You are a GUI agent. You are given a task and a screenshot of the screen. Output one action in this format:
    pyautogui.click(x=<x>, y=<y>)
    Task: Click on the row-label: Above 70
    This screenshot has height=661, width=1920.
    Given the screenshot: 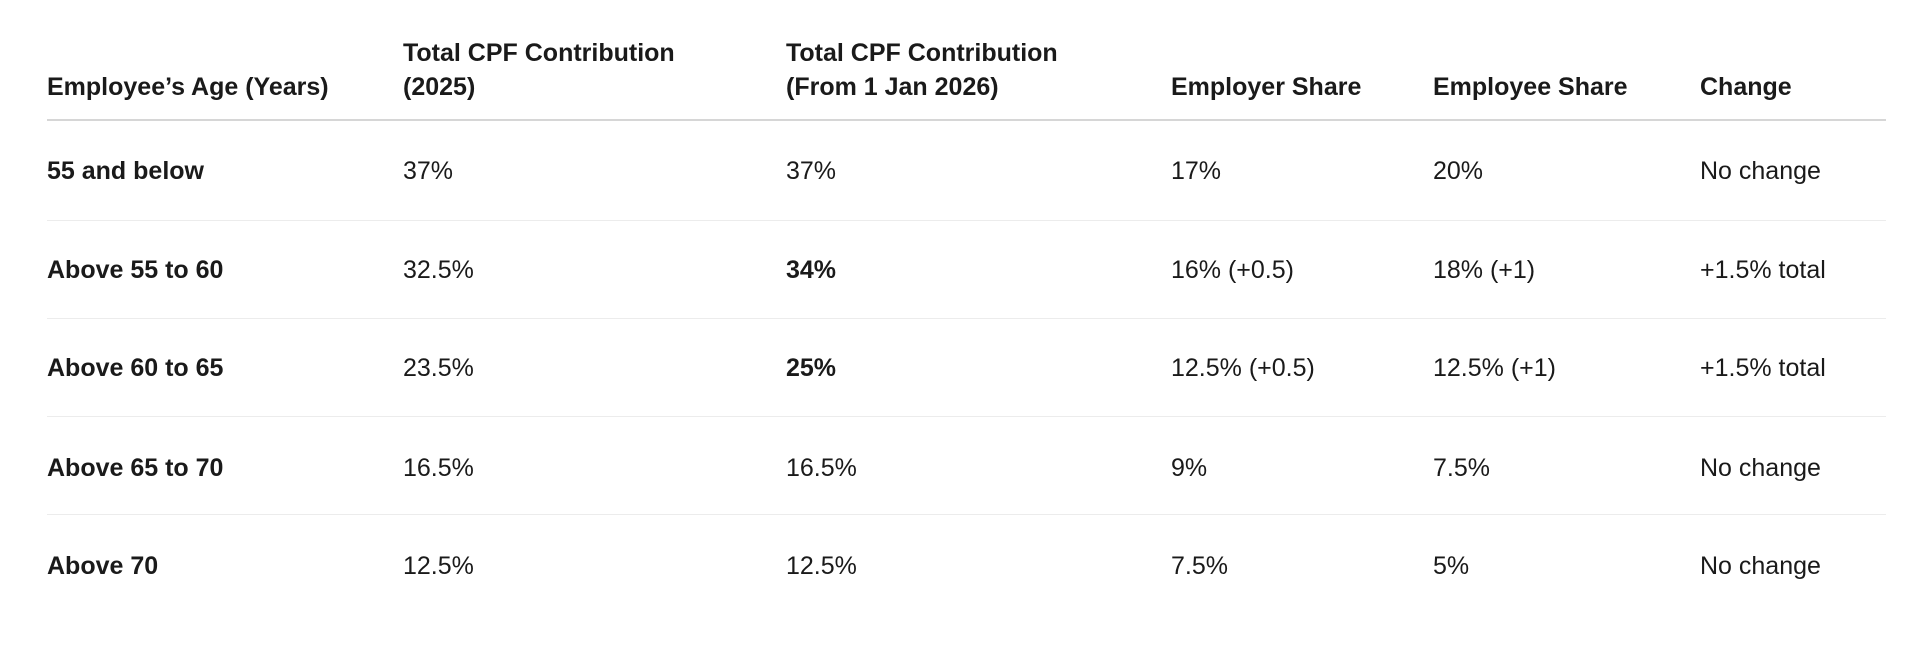 What is the action you would take?
    pyautogui.click(x=103, y=566)
    